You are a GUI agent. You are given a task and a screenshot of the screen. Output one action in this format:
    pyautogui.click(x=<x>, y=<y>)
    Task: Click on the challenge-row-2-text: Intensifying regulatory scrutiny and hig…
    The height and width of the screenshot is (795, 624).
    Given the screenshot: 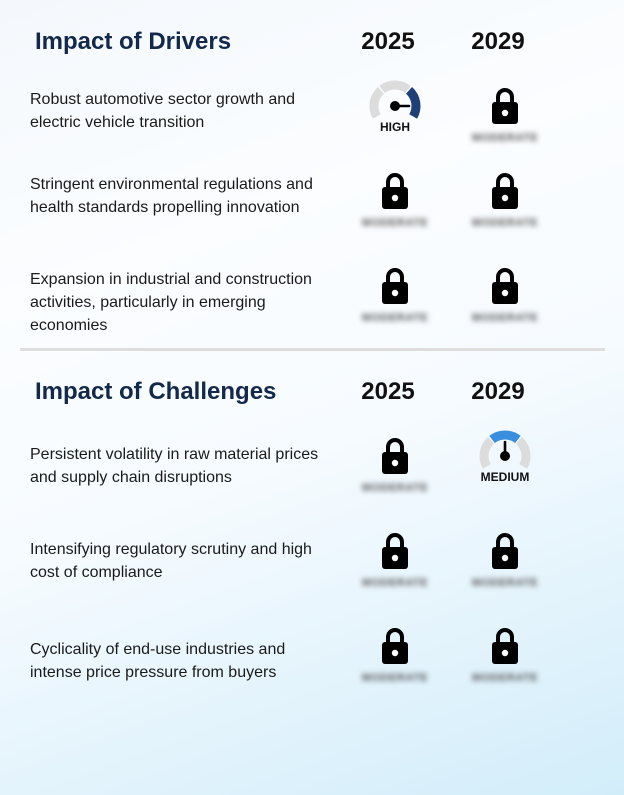 What is the action you would take?
    pyautogui.click(x=171, y=561)
    